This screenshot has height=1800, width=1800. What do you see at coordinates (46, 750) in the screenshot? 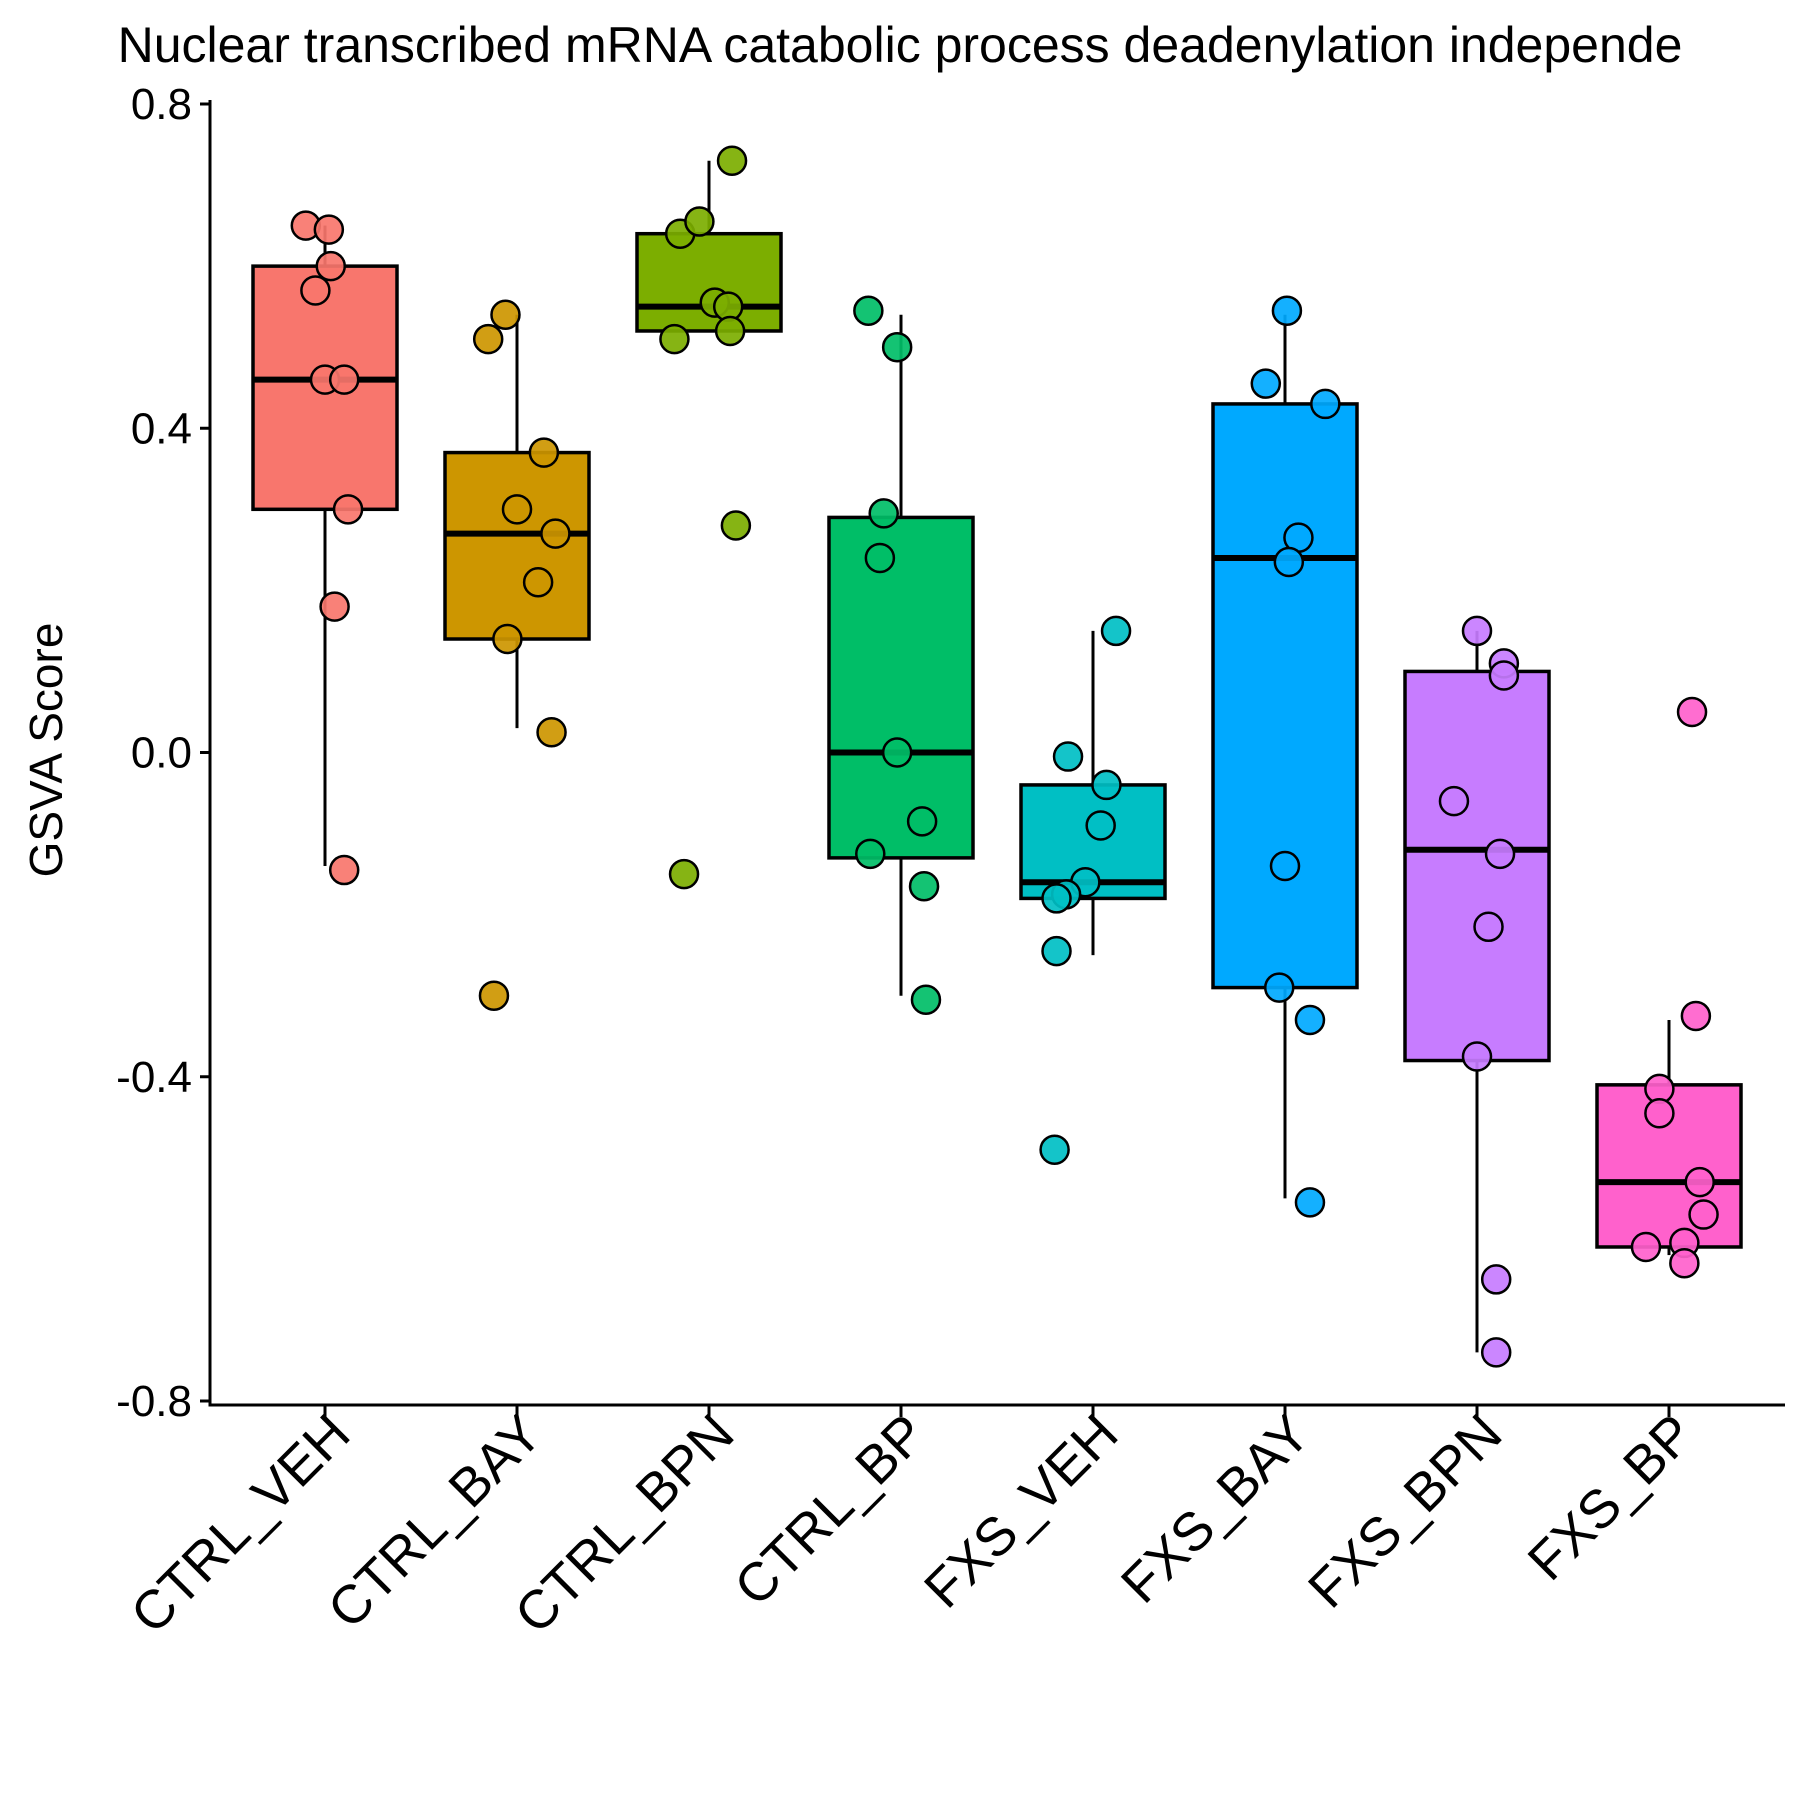
I see `y-axis-label: GSVA Score` at bounding box center [46, 750].